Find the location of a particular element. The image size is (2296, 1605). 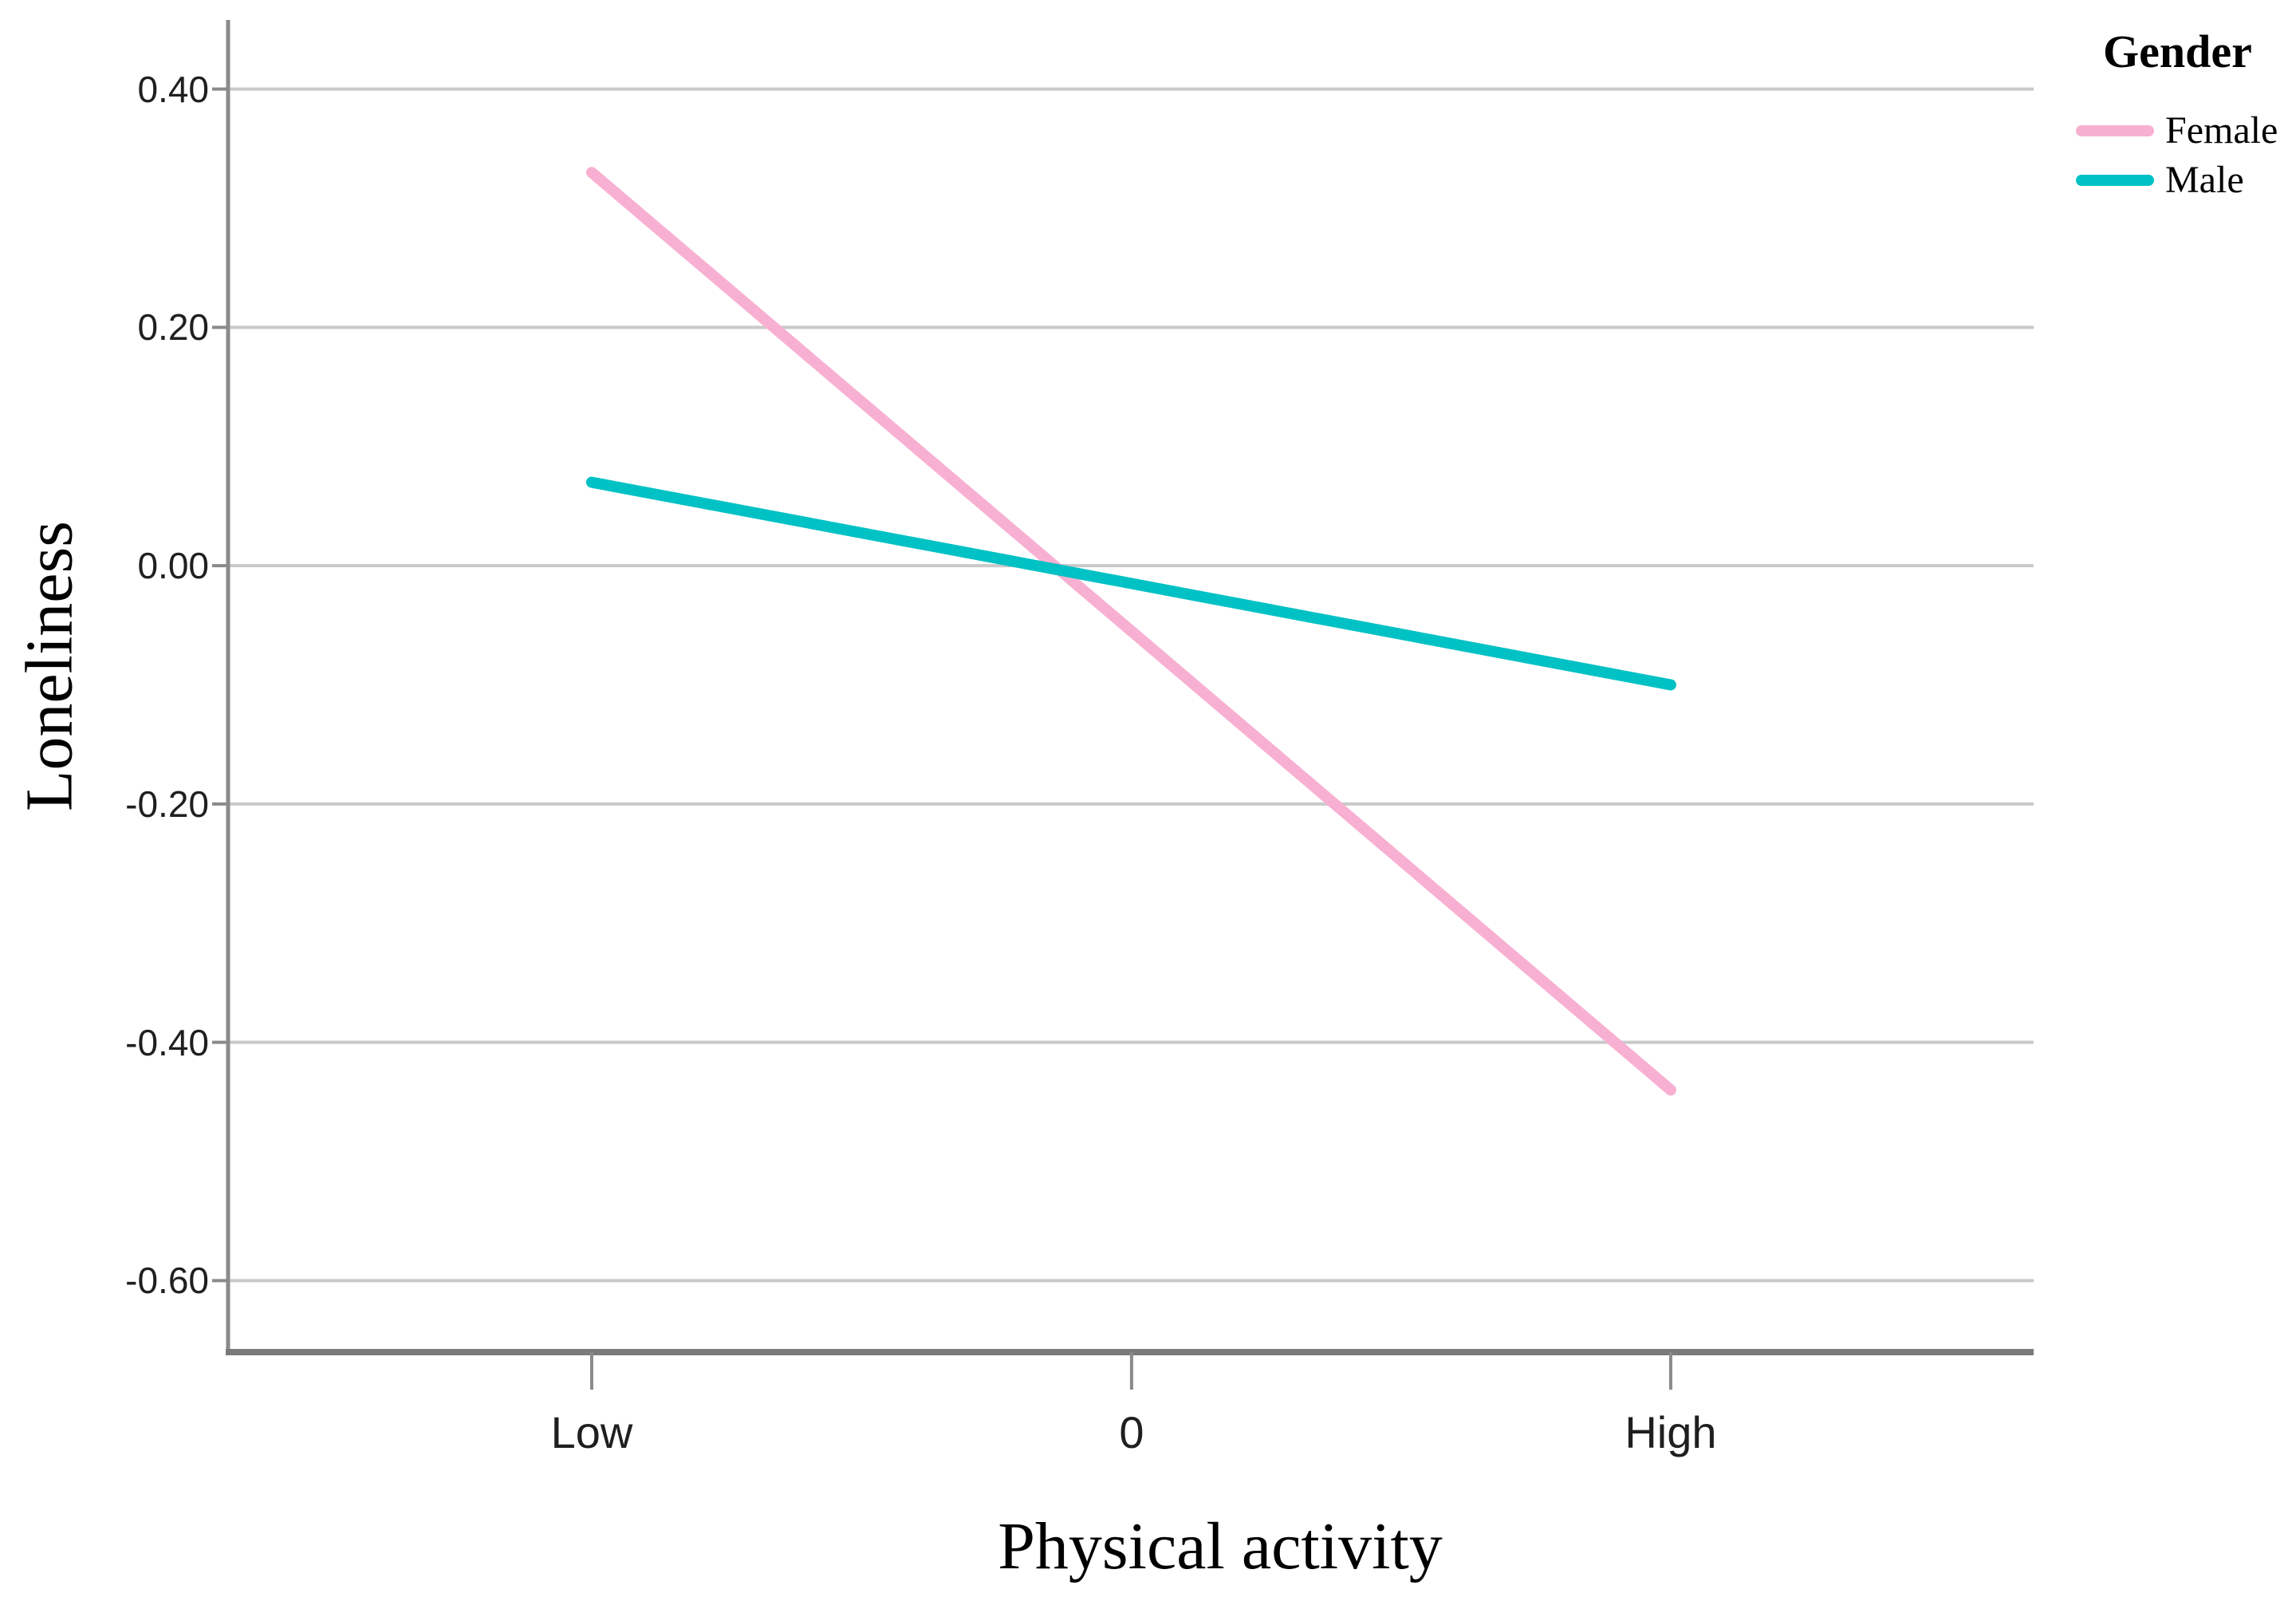

legend-swatch-male is located at coordinates (2115, 180).